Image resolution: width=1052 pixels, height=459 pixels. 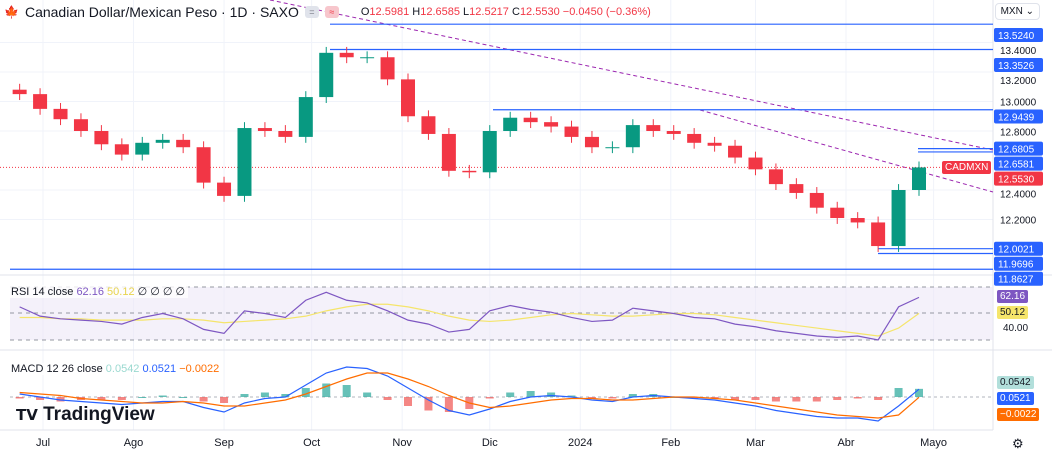 What do you see at coordinates (580, 443) in the screenshot?
I see `x-tick-label: 2024` at bounding box center [580, 443].